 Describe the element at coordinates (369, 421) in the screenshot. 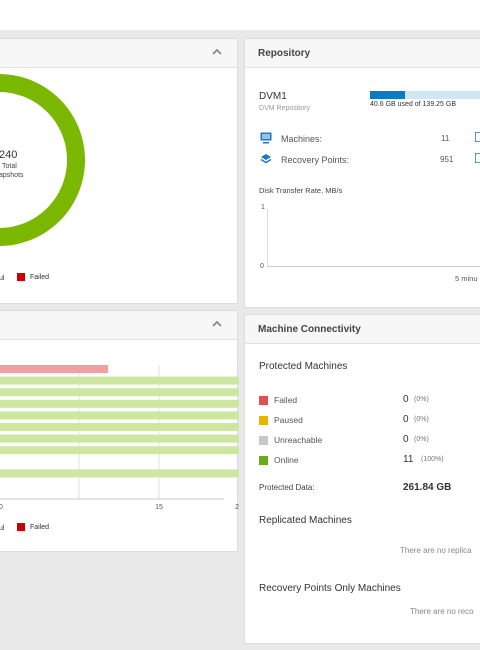

I see `status-row-paused: Paused 0 (0%)` at that location.